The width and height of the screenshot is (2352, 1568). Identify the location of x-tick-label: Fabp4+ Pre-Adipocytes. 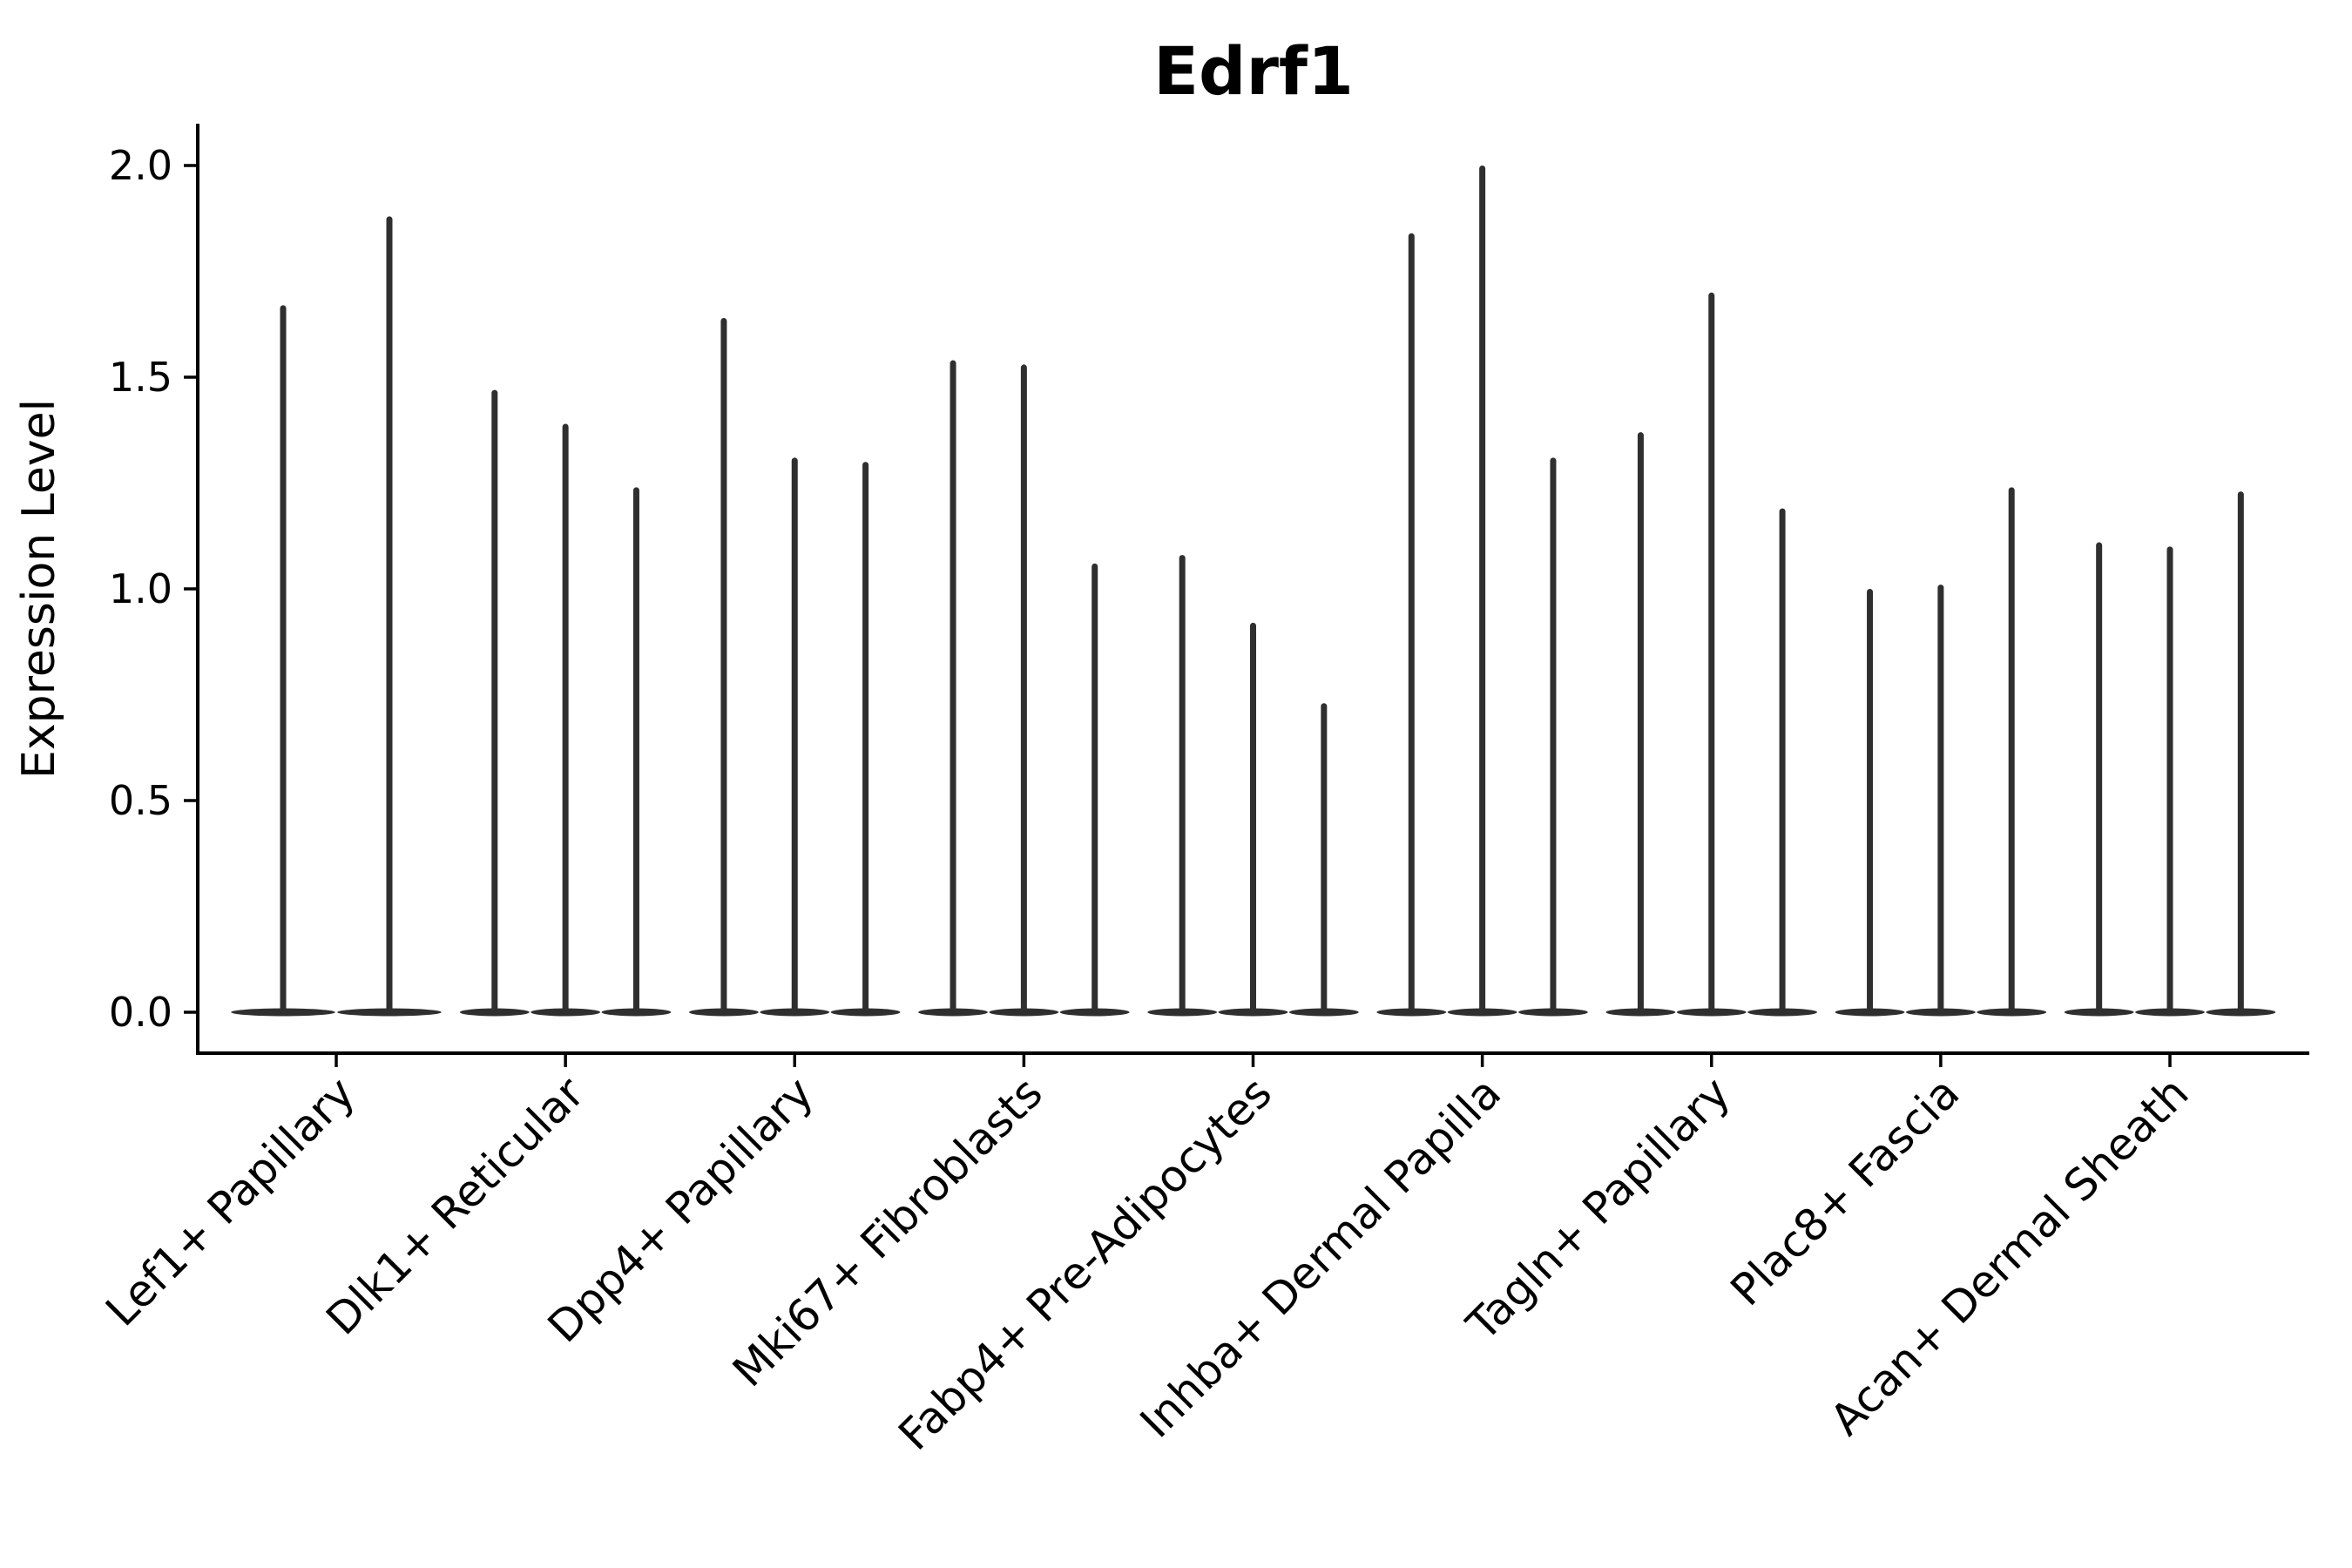
(1085, 1263).